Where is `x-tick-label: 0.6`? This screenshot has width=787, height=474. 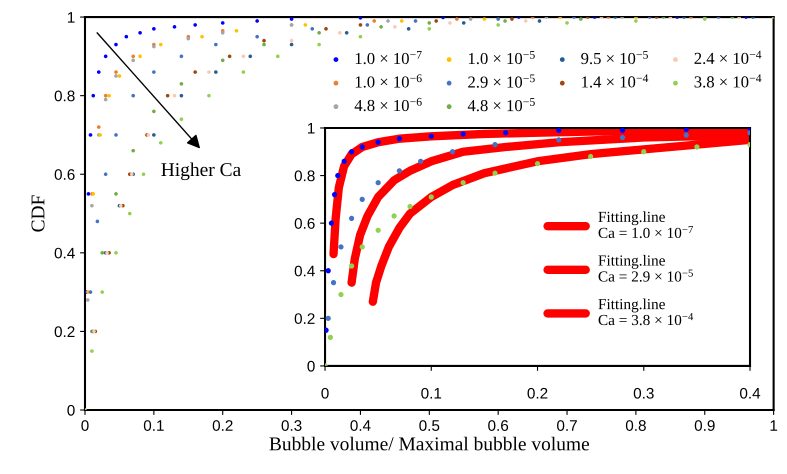 x-tick-label: 0.6 is located at coordinates (498, 425).